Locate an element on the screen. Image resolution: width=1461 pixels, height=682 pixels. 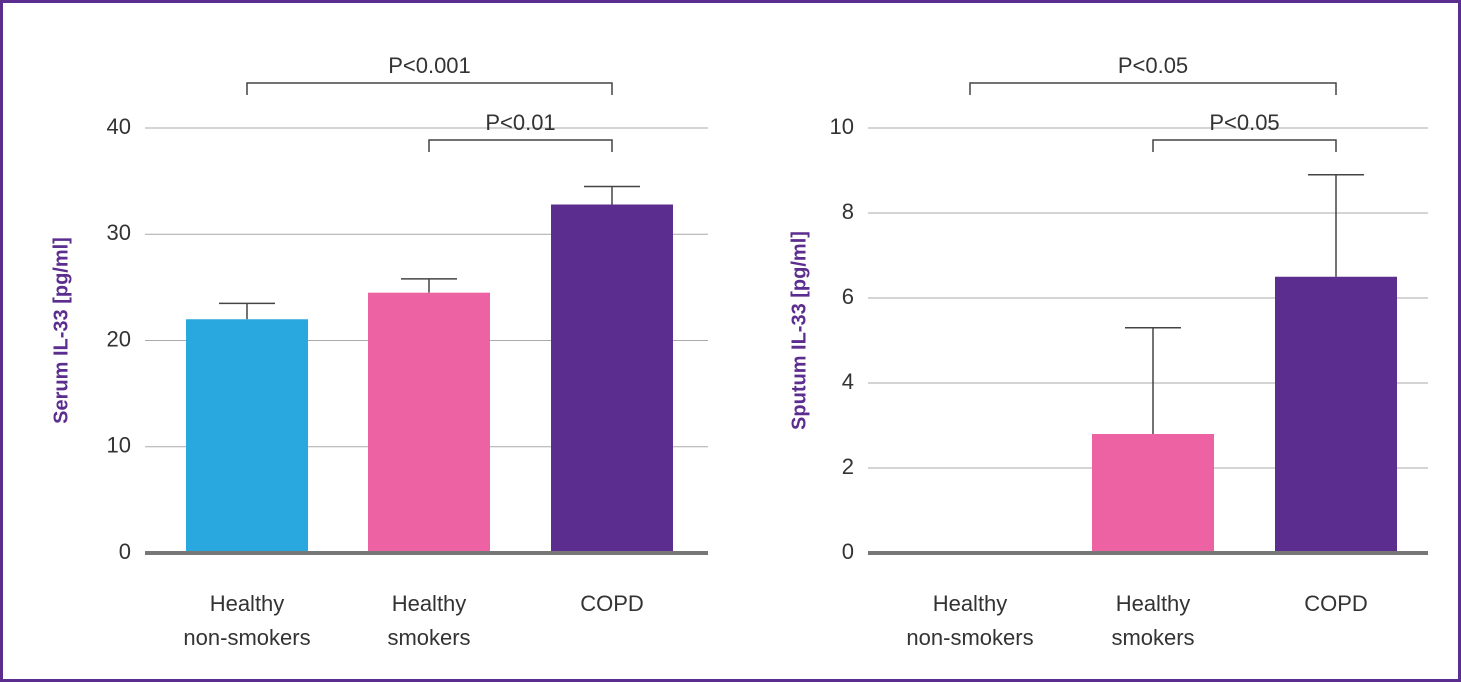
annotation: P<0.01 is located at coordinates (520, 122).